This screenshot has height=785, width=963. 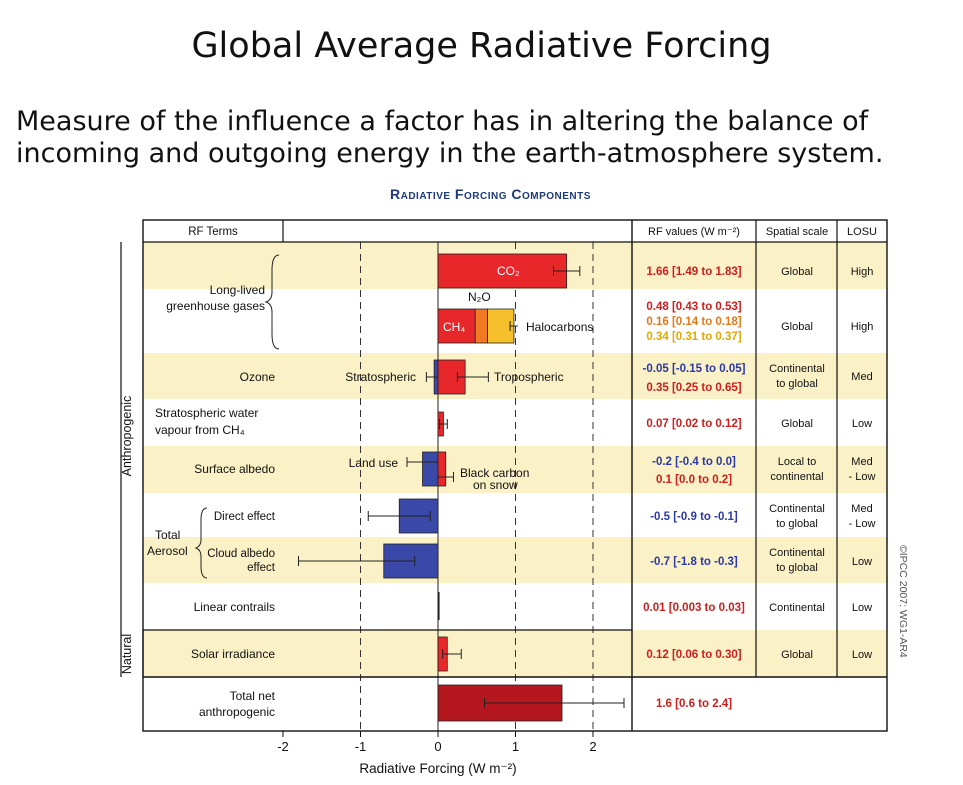 I want to click on rf-value-solar: 0.12 [0.06 to 0.30], so click(x=693, y=655).